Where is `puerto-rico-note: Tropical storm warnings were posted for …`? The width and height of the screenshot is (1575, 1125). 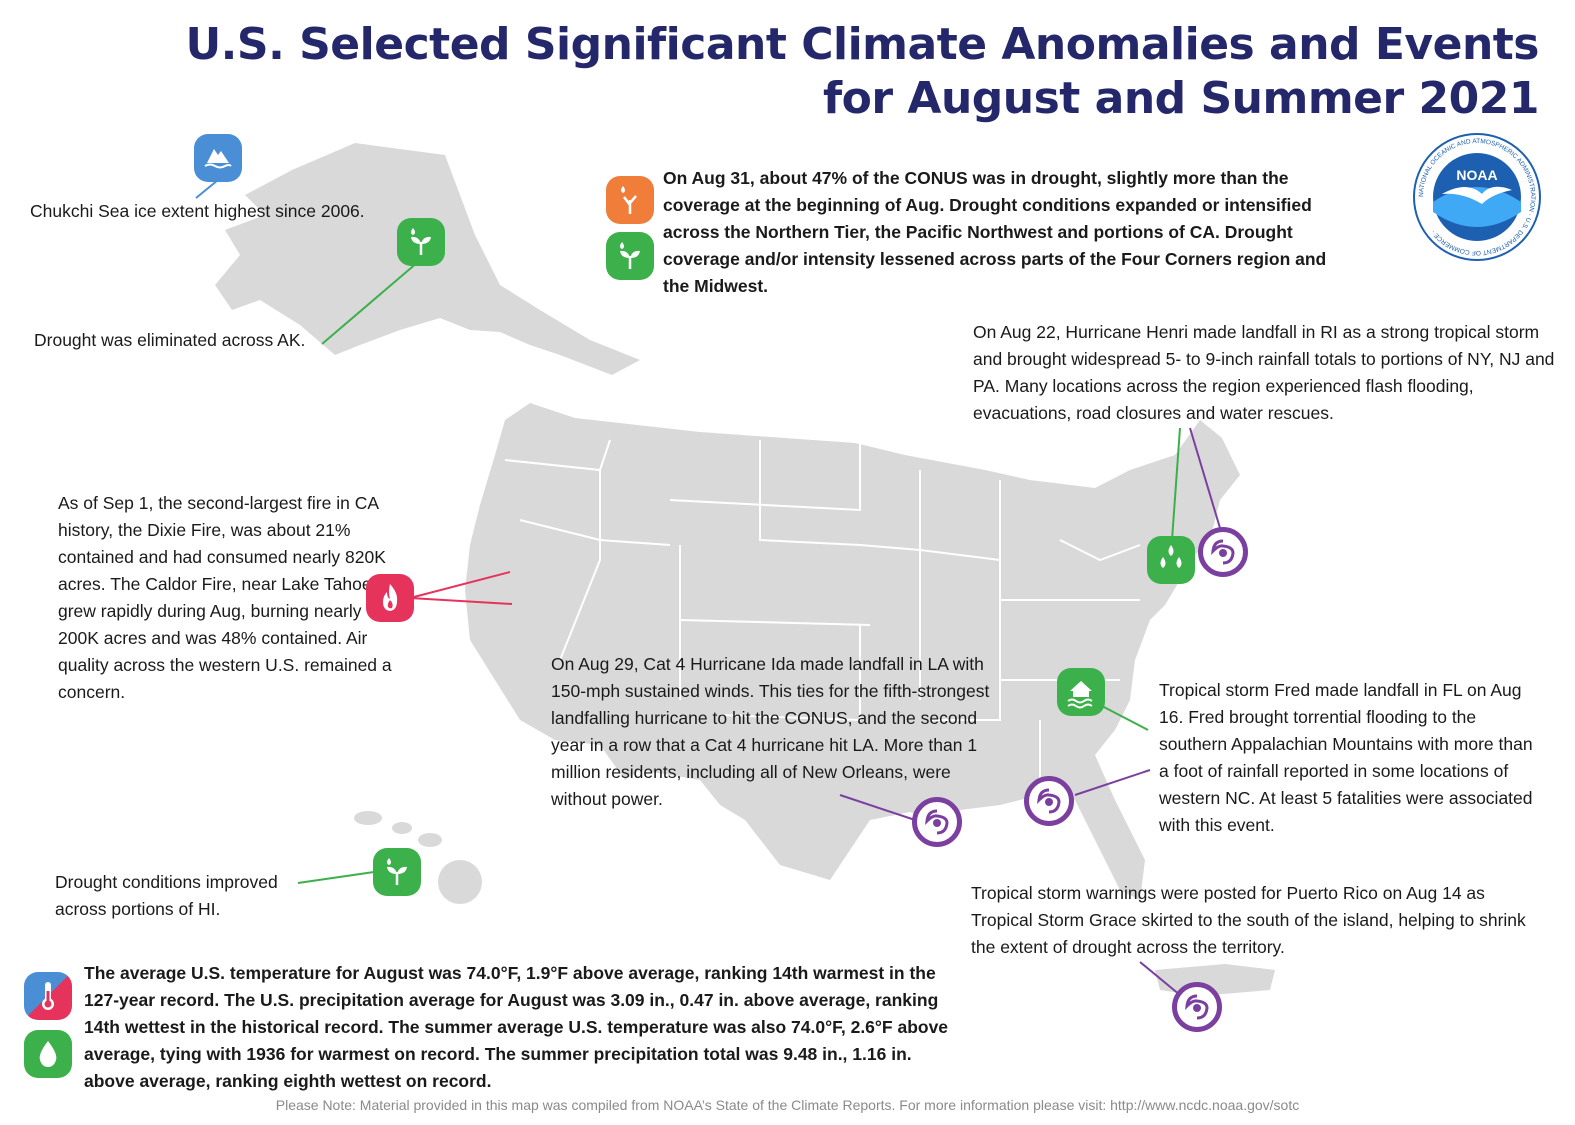
puerto-rico-note: Tropical storm warnings were posted for … is located at coordinates (1248, 920).